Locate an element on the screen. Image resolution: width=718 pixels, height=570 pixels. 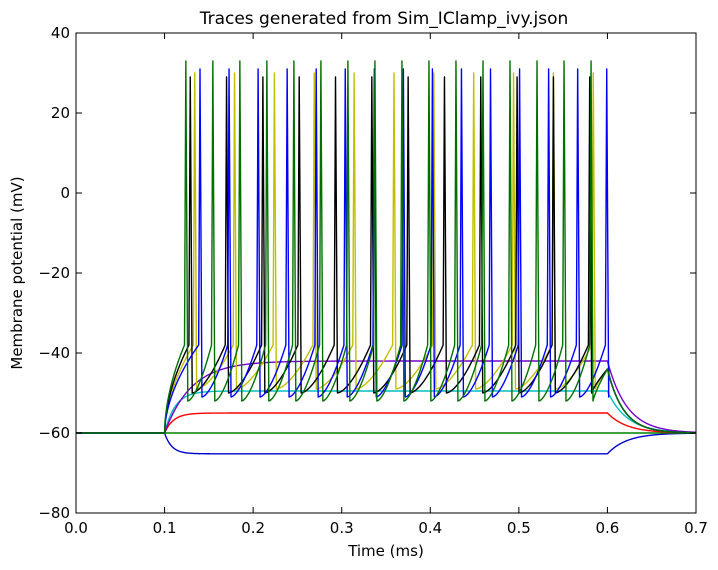
y-tick-label: 20 is located at coordinates (60, 113).